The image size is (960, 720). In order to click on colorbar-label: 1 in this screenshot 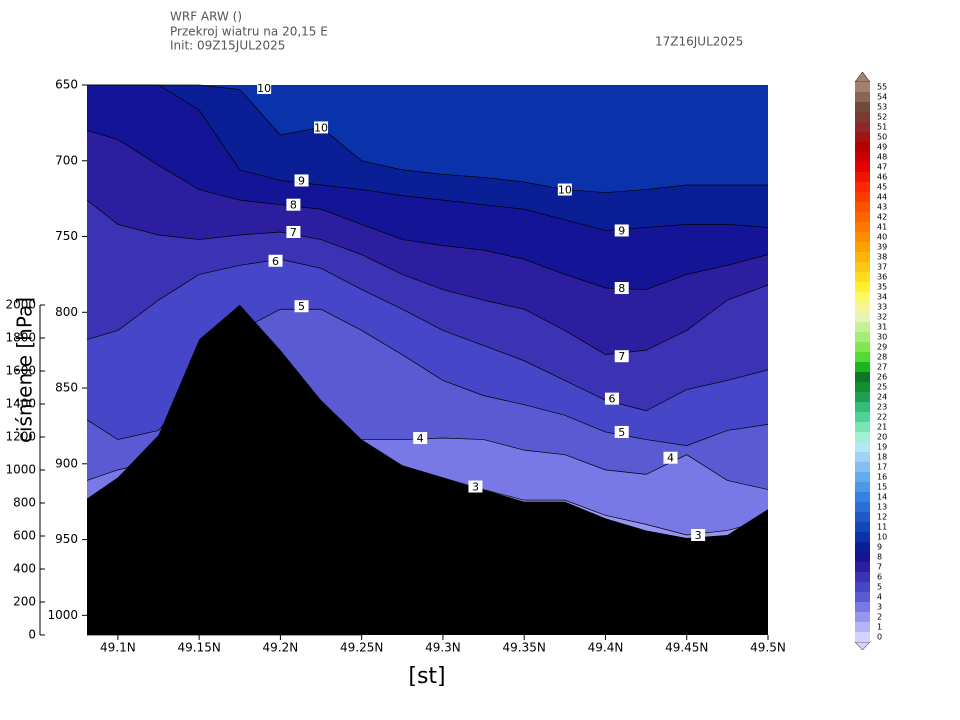, I will do `click(879, 627)`.